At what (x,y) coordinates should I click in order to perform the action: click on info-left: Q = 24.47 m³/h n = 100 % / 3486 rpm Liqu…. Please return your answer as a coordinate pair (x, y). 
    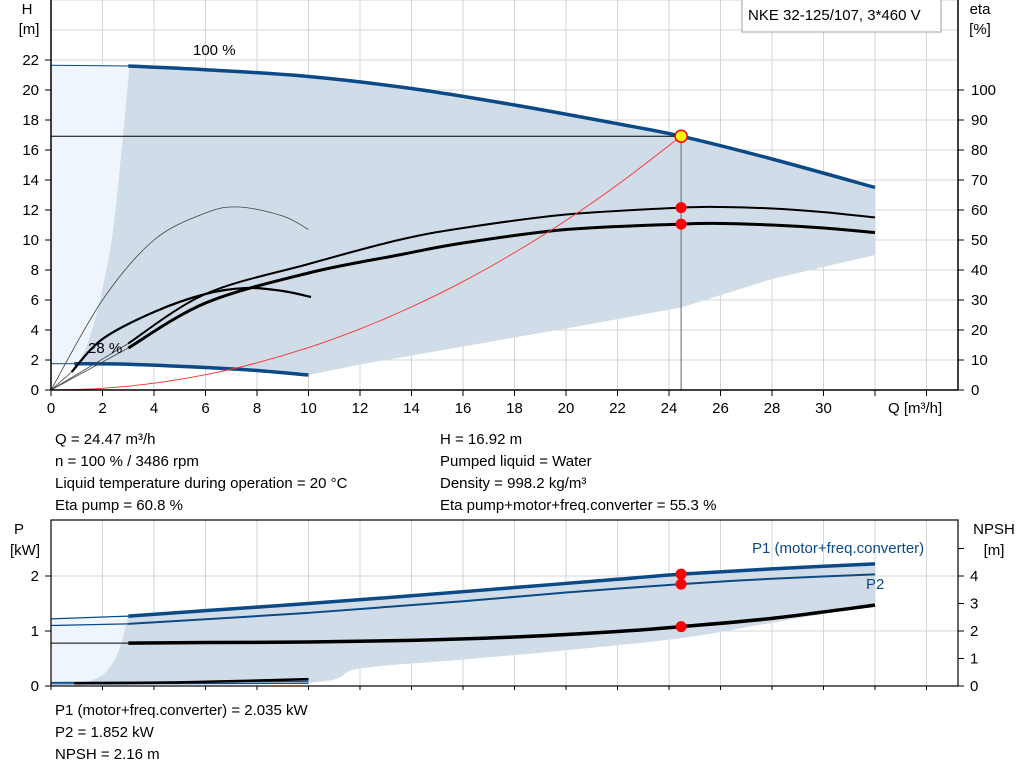
    Looking at the image, I should click on (201, 473).